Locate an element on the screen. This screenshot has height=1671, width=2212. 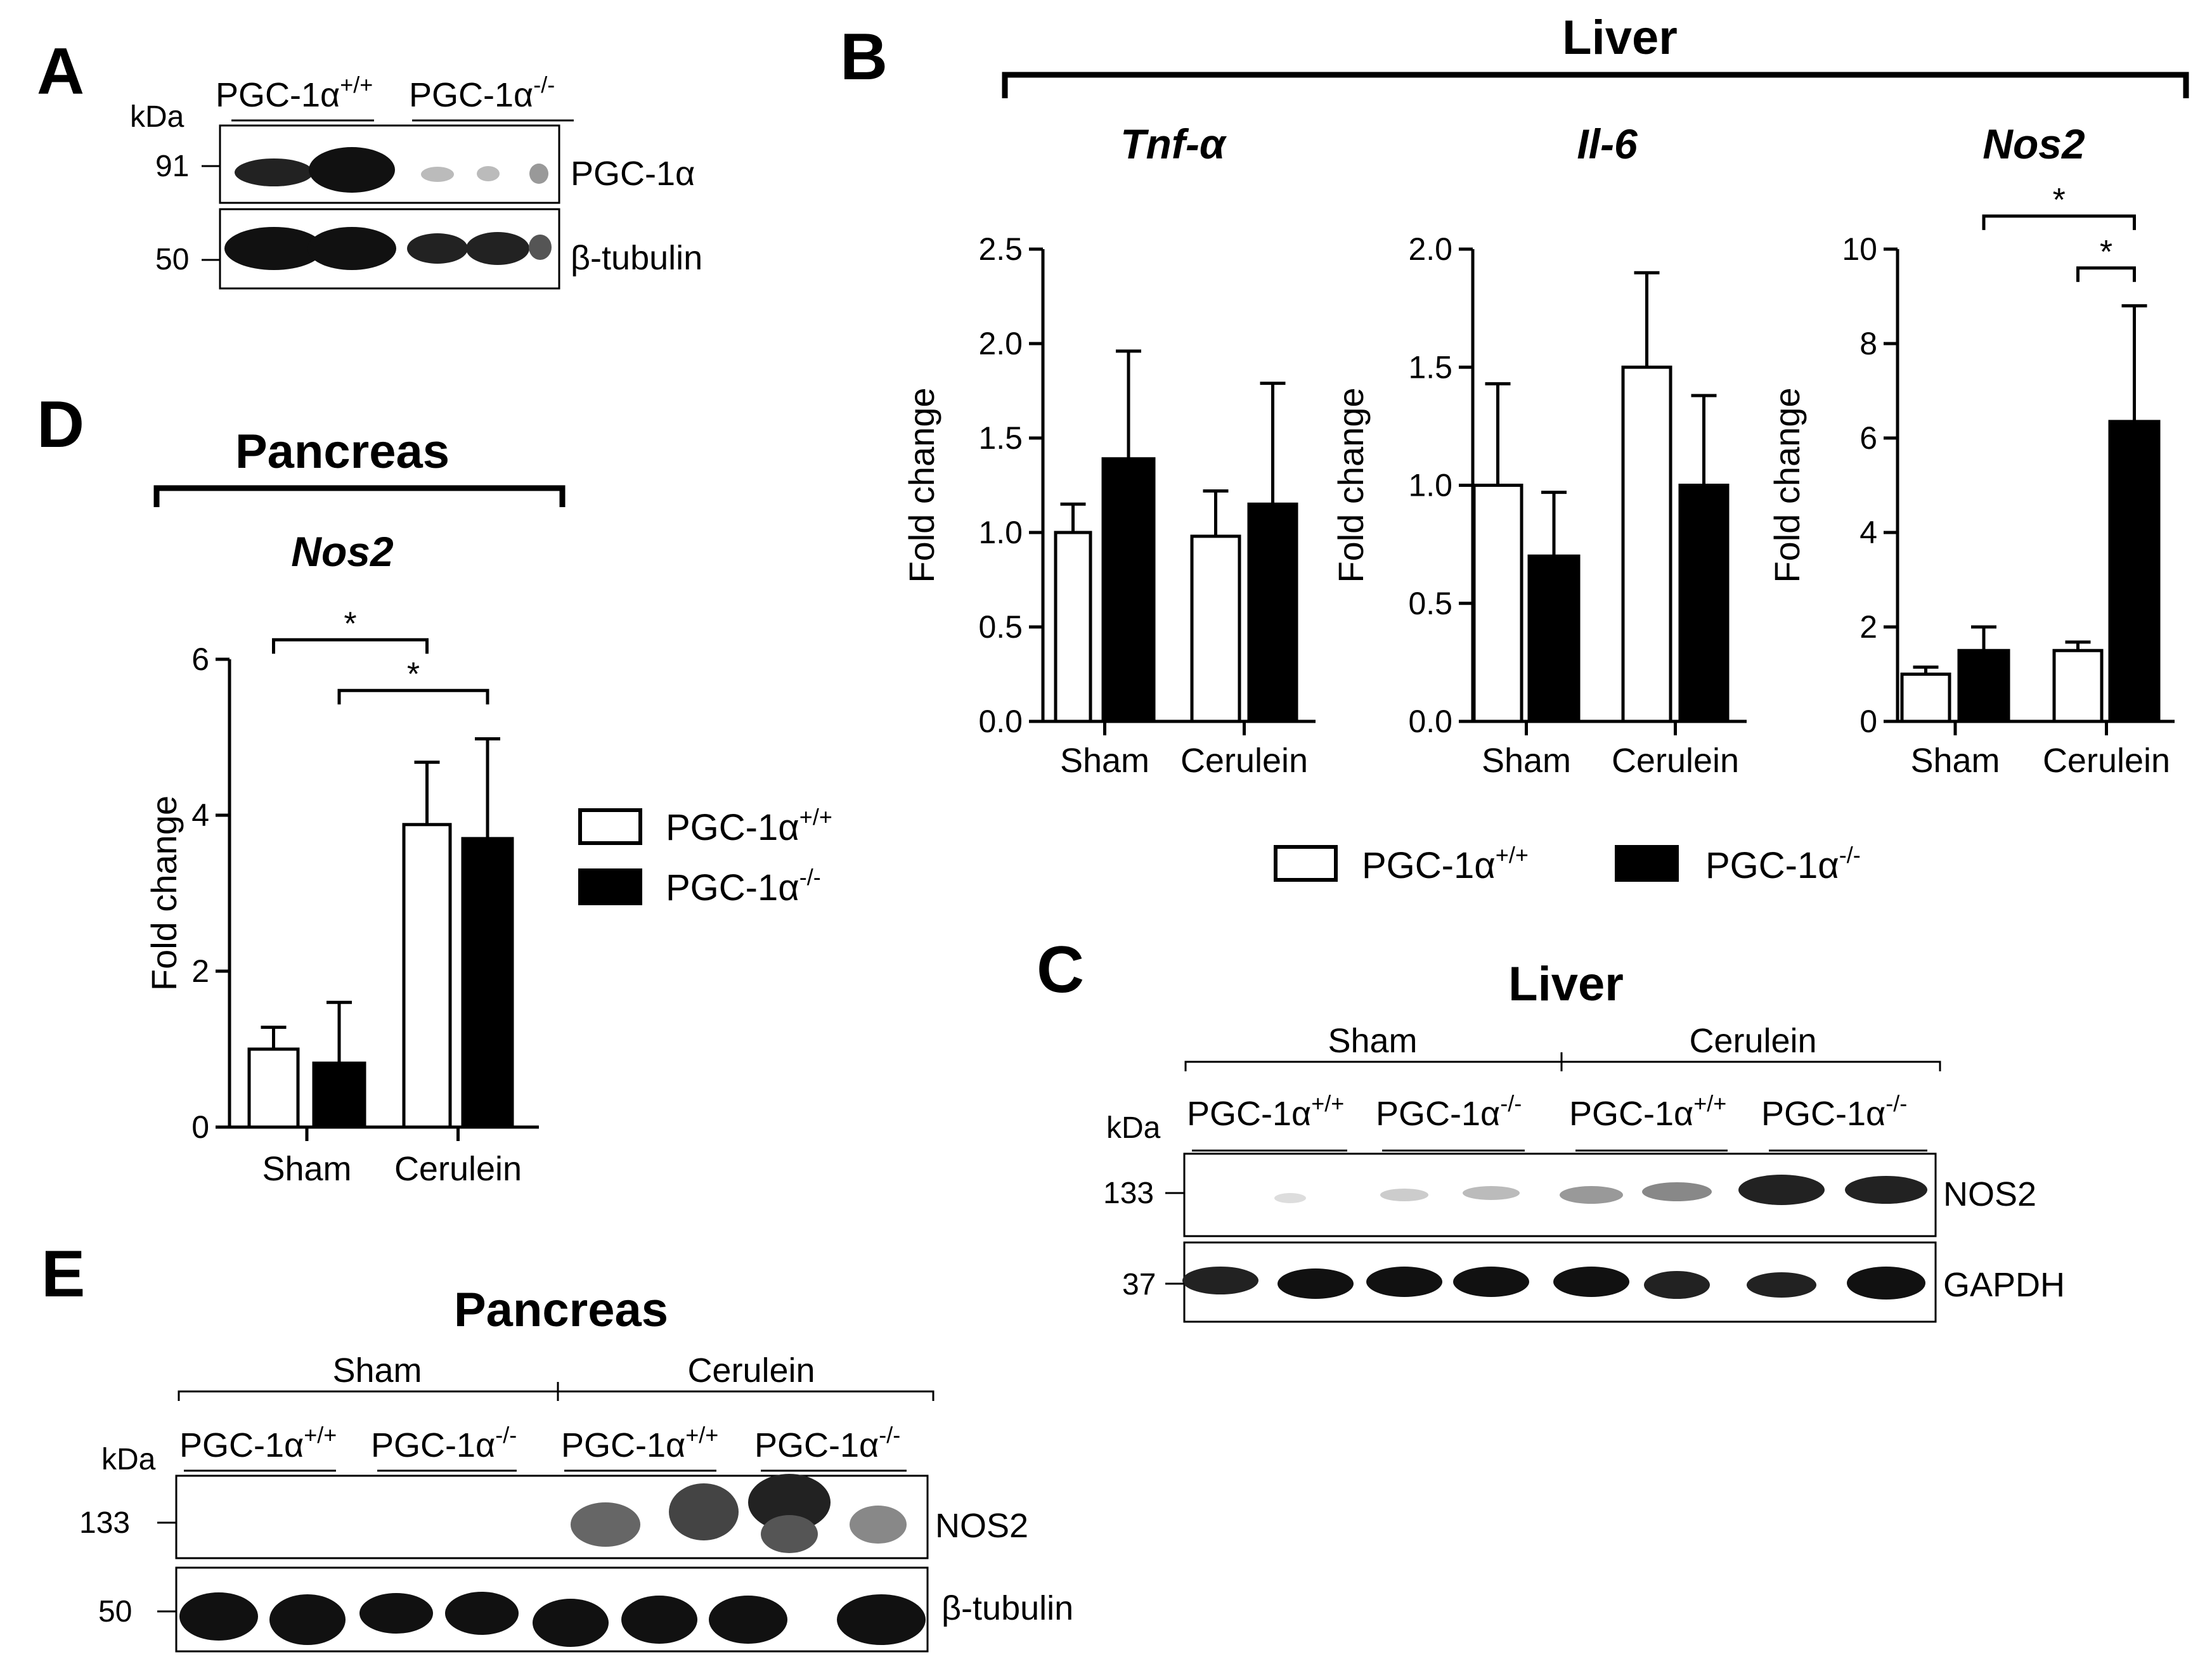
legend-b: PGC-1α+/+ PGC-1α-/- is located at coordinates (1567, 864).